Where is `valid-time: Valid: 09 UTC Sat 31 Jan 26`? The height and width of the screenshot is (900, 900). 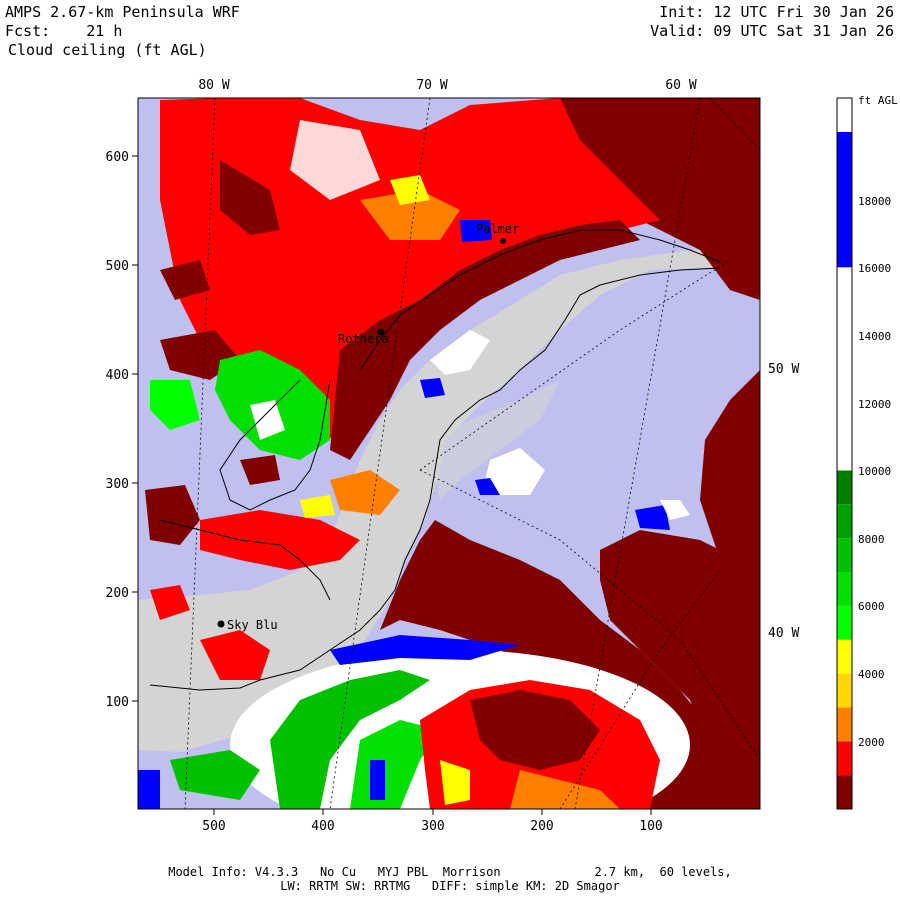
valid-time: Valid: 09 UTC Sat 31 Jan 26 is located at coordinates (772, 31).